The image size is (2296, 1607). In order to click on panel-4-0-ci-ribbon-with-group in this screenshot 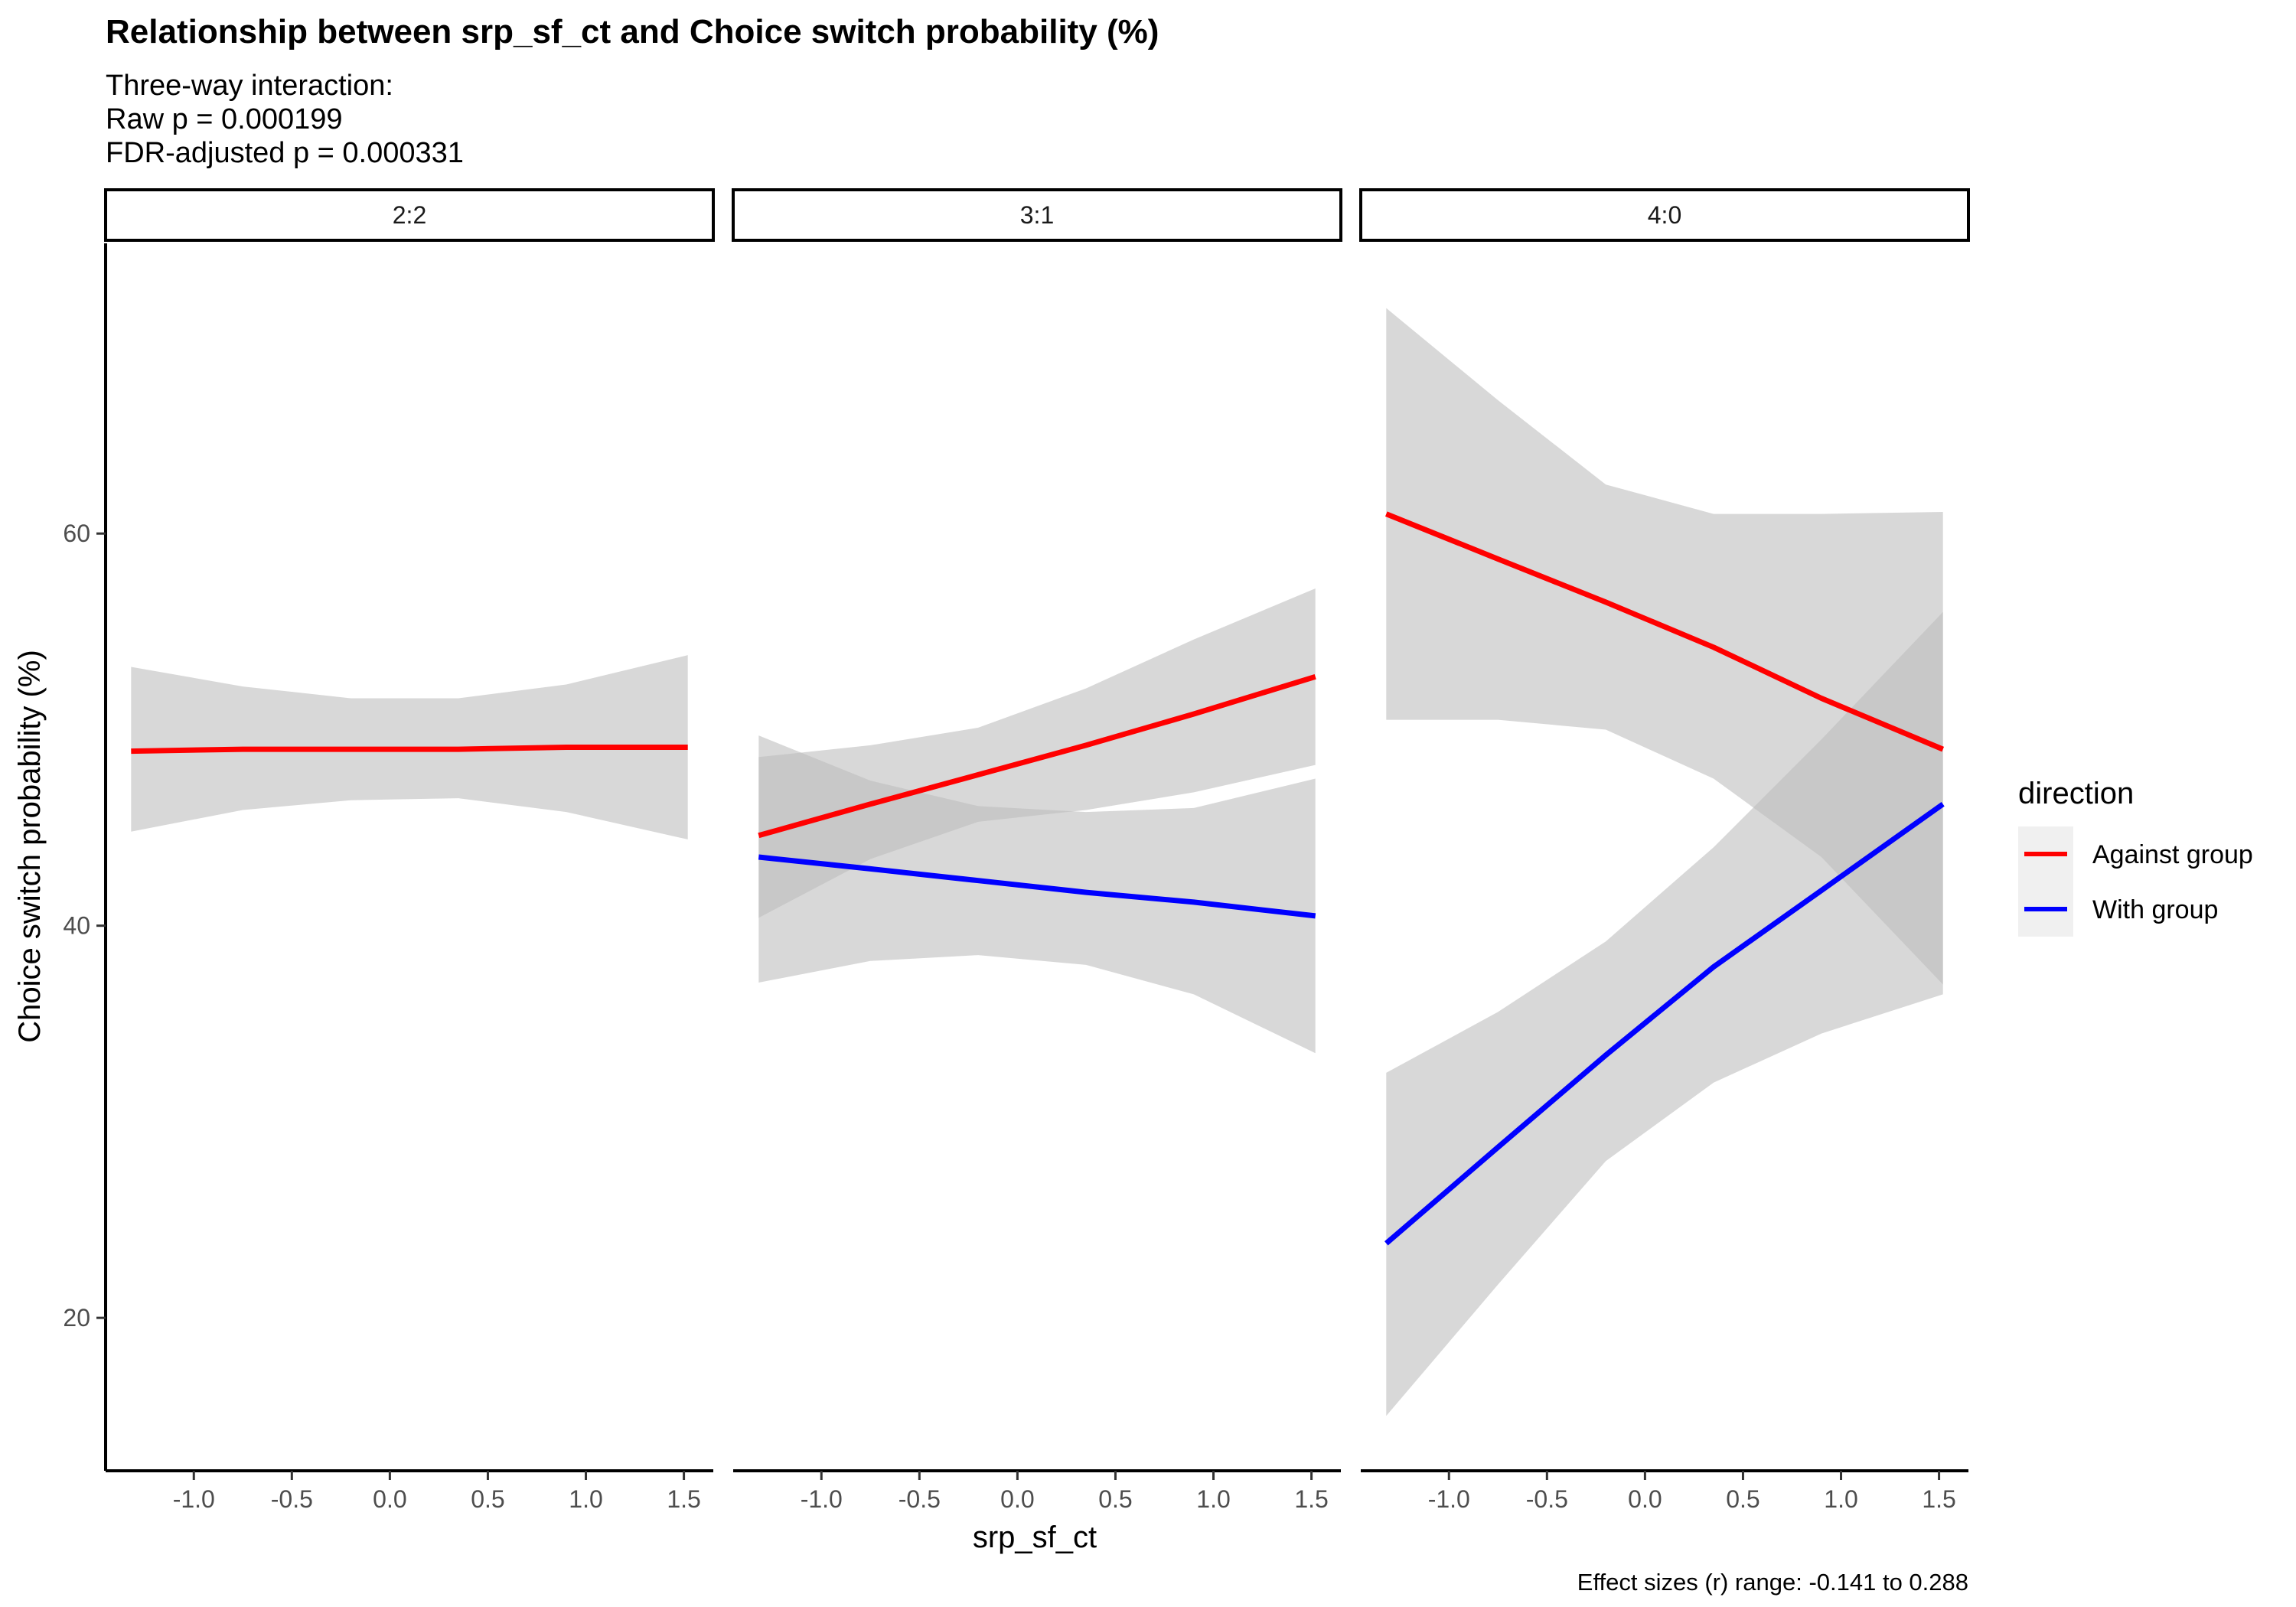, I will do `click(1664, 1014)`.